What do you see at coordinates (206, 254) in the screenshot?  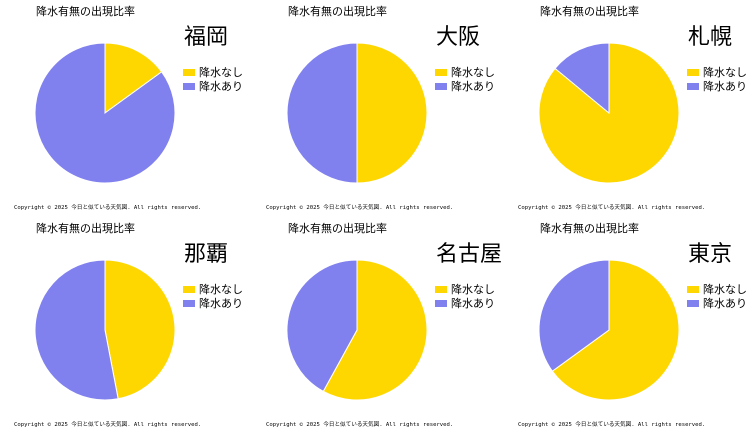 I see `city-label: 那覇` at bounding box center [206, 254].